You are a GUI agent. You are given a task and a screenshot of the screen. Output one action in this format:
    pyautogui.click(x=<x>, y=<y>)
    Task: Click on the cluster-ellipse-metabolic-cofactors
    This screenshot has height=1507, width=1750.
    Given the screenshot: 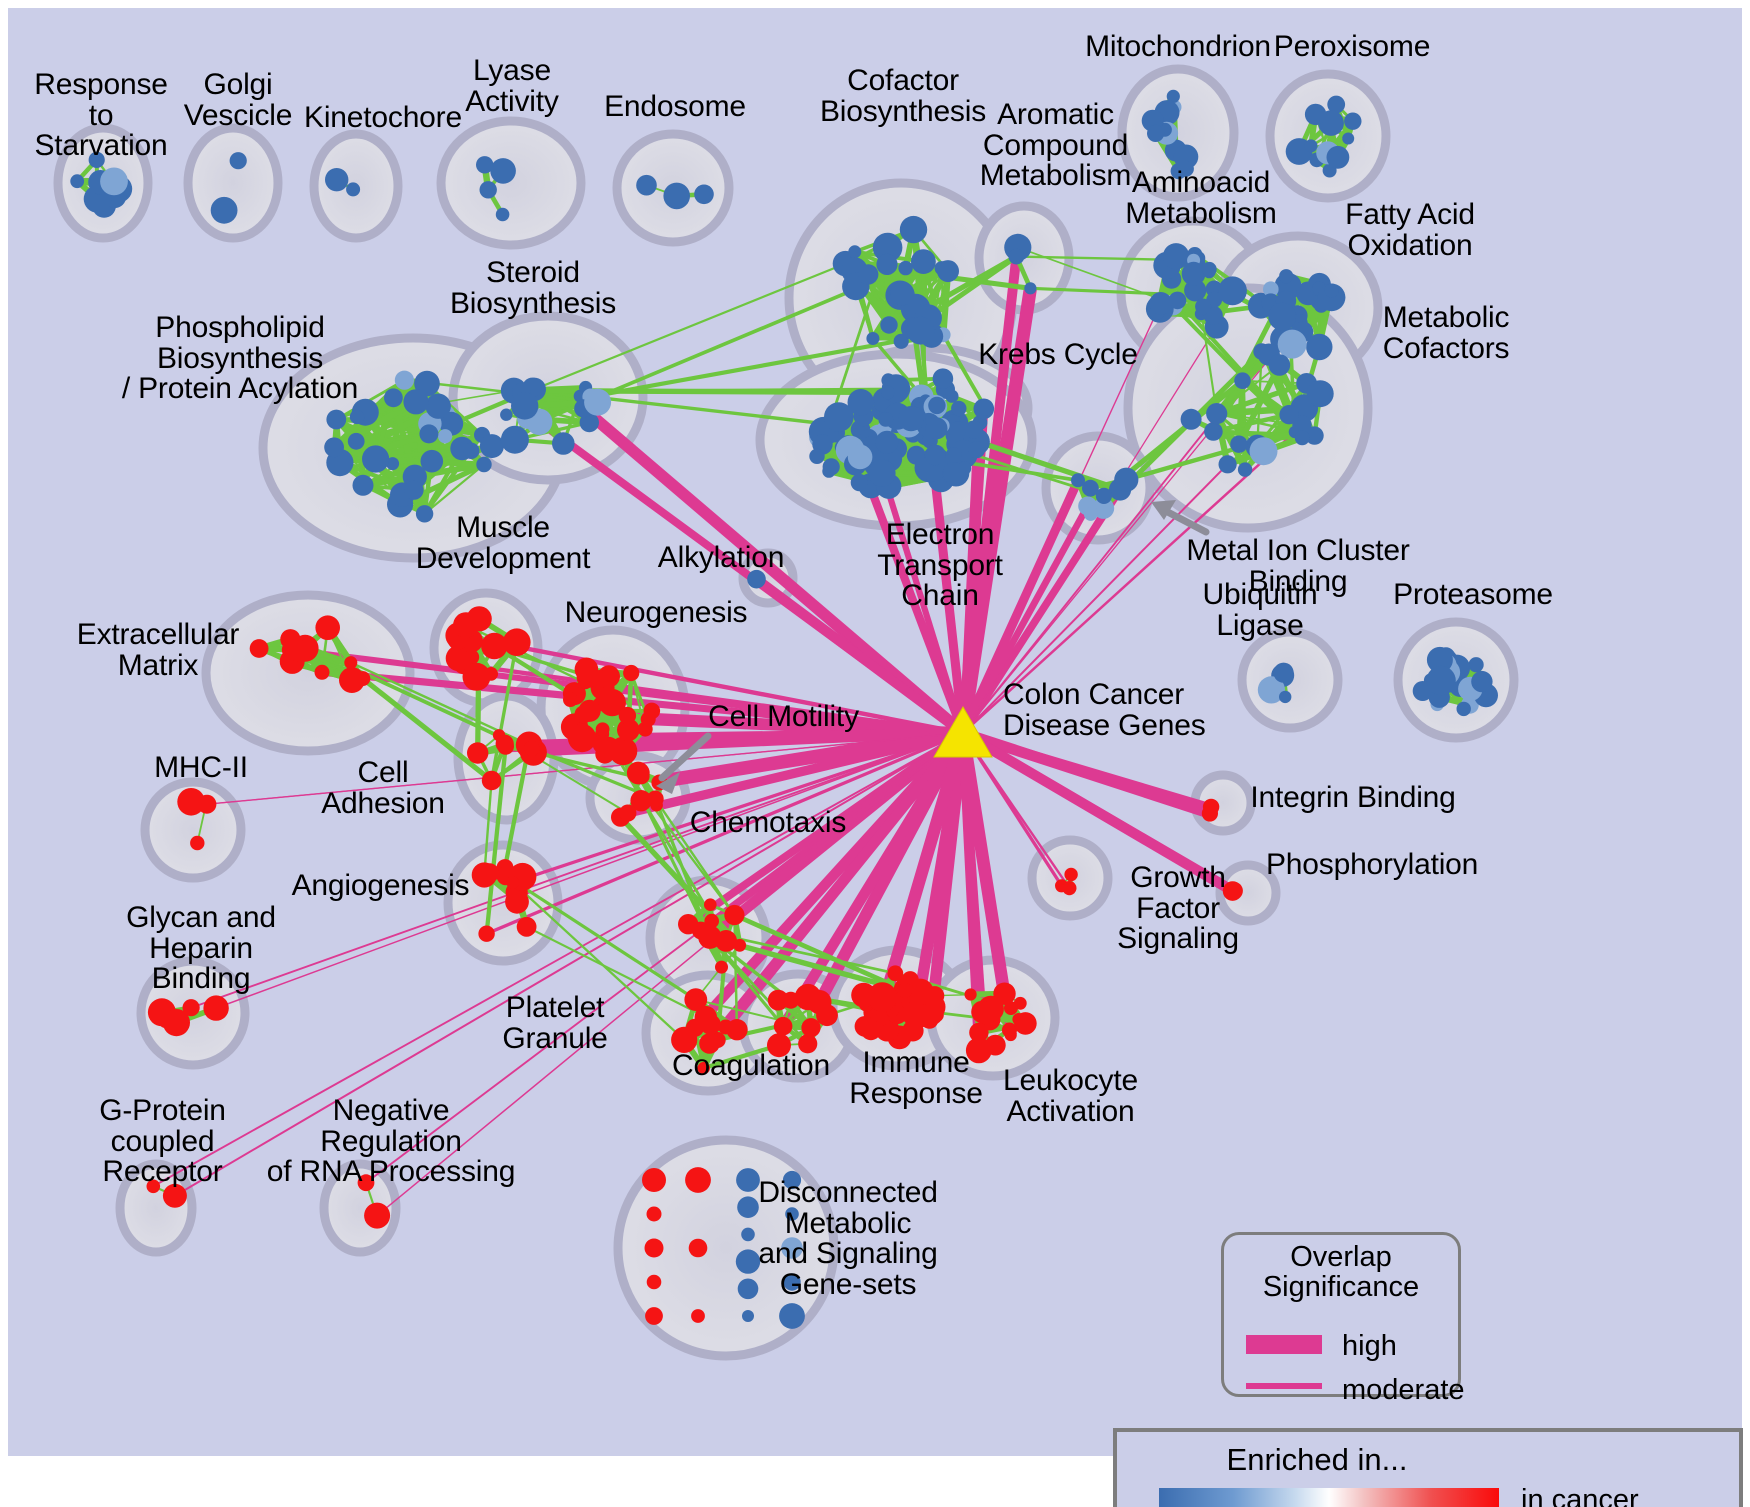 What is the action you would take?
    pyautogui.click(x=1248, y=408)
    